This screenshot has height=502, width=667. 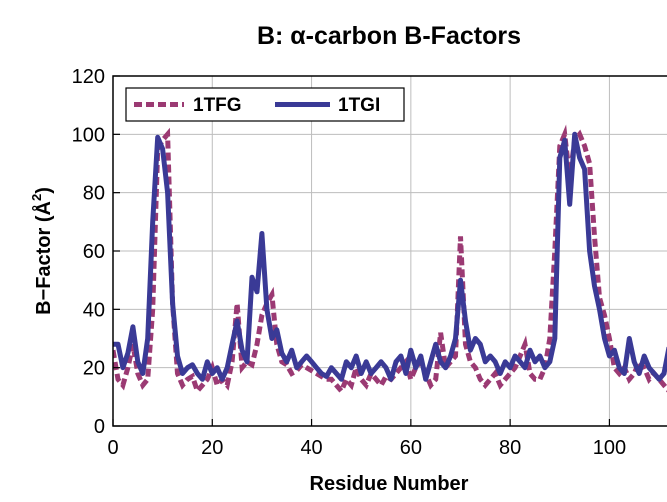 What do you see at coordinates (88, 77) in the screenshot?
I see `y-tick-label: 120` at bounding box center [88, 77].